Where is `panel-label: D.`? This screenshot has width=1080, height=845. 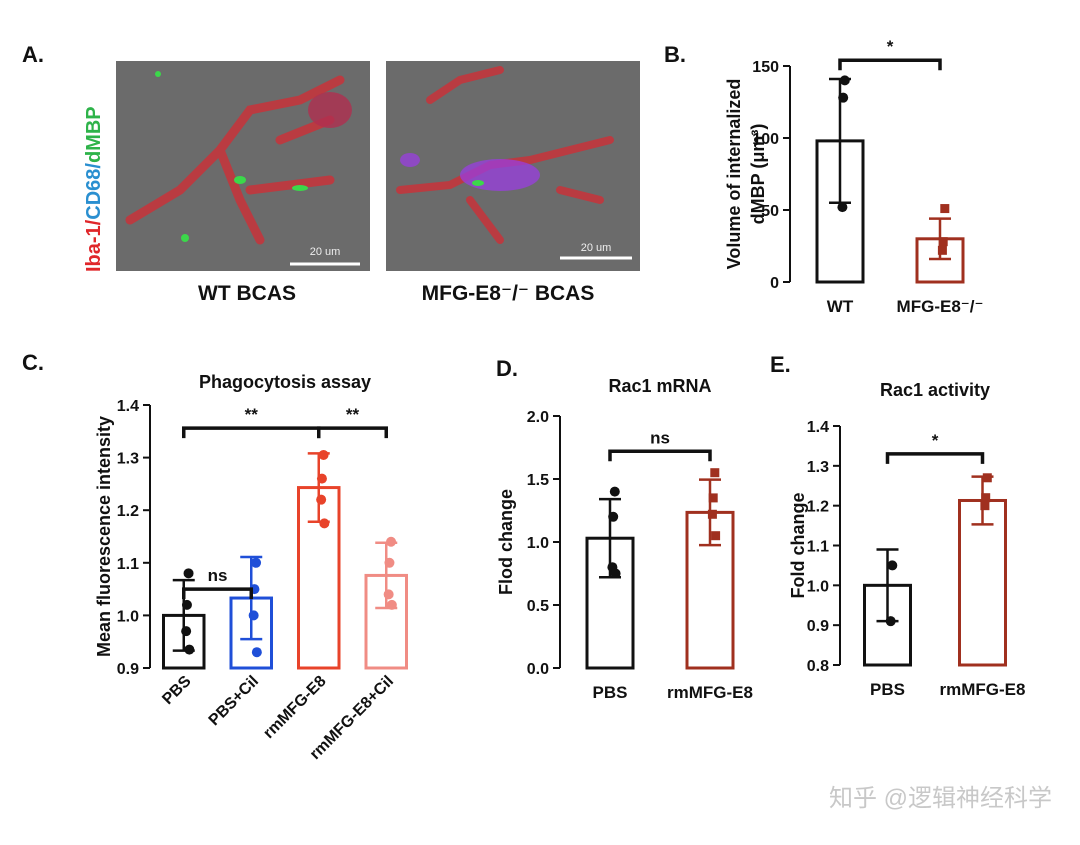 panel-label: D. is located at coordinates (507, 368).